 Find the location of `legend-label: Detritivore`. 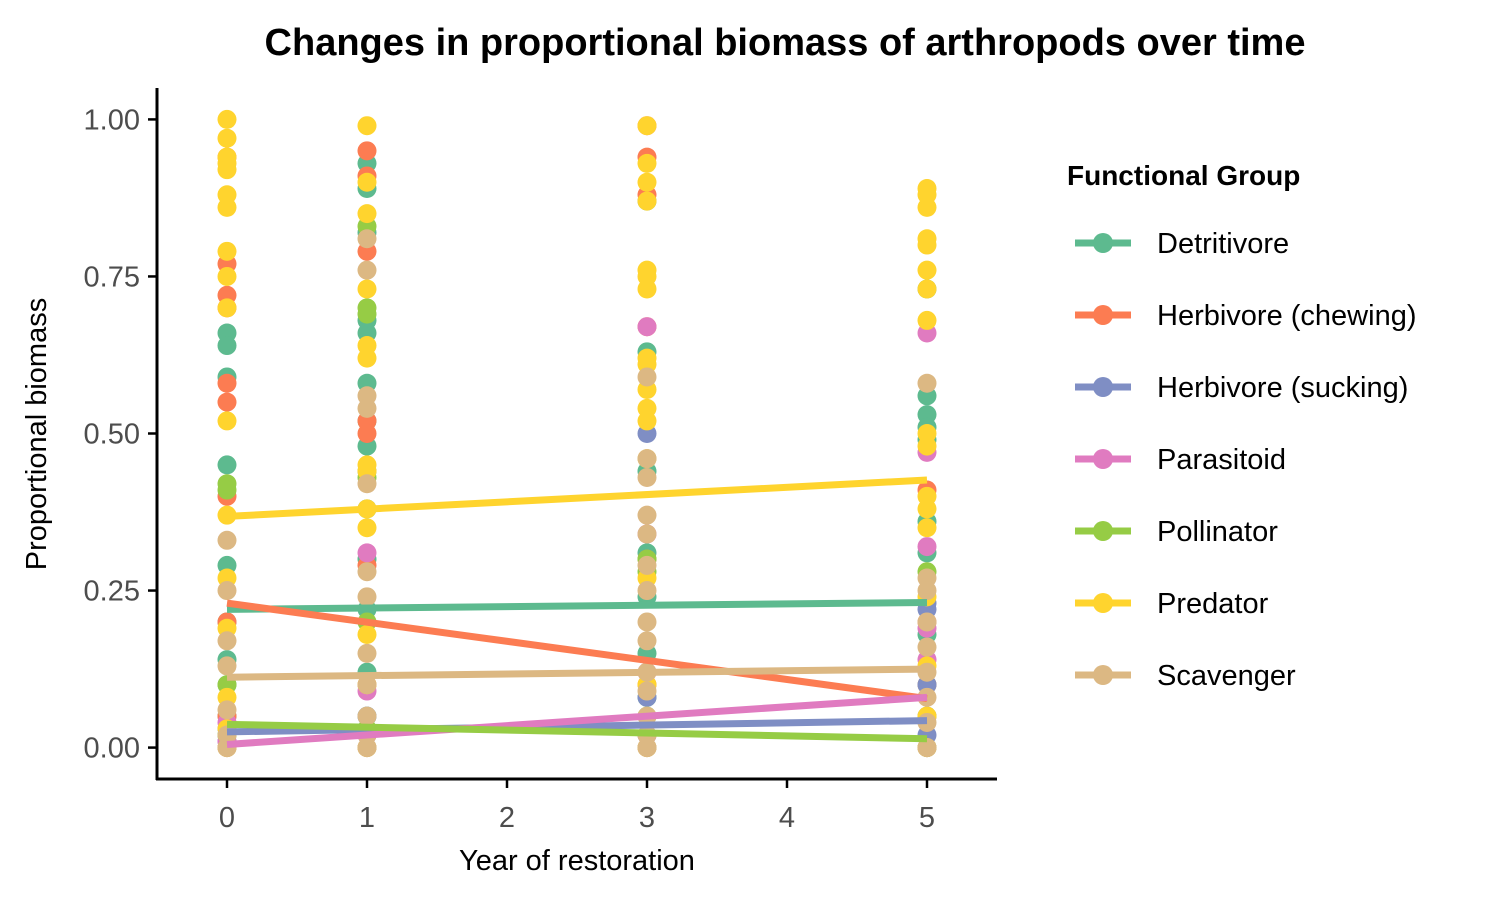

legend-label: Detritivore is located at coordinates (1223, 244).